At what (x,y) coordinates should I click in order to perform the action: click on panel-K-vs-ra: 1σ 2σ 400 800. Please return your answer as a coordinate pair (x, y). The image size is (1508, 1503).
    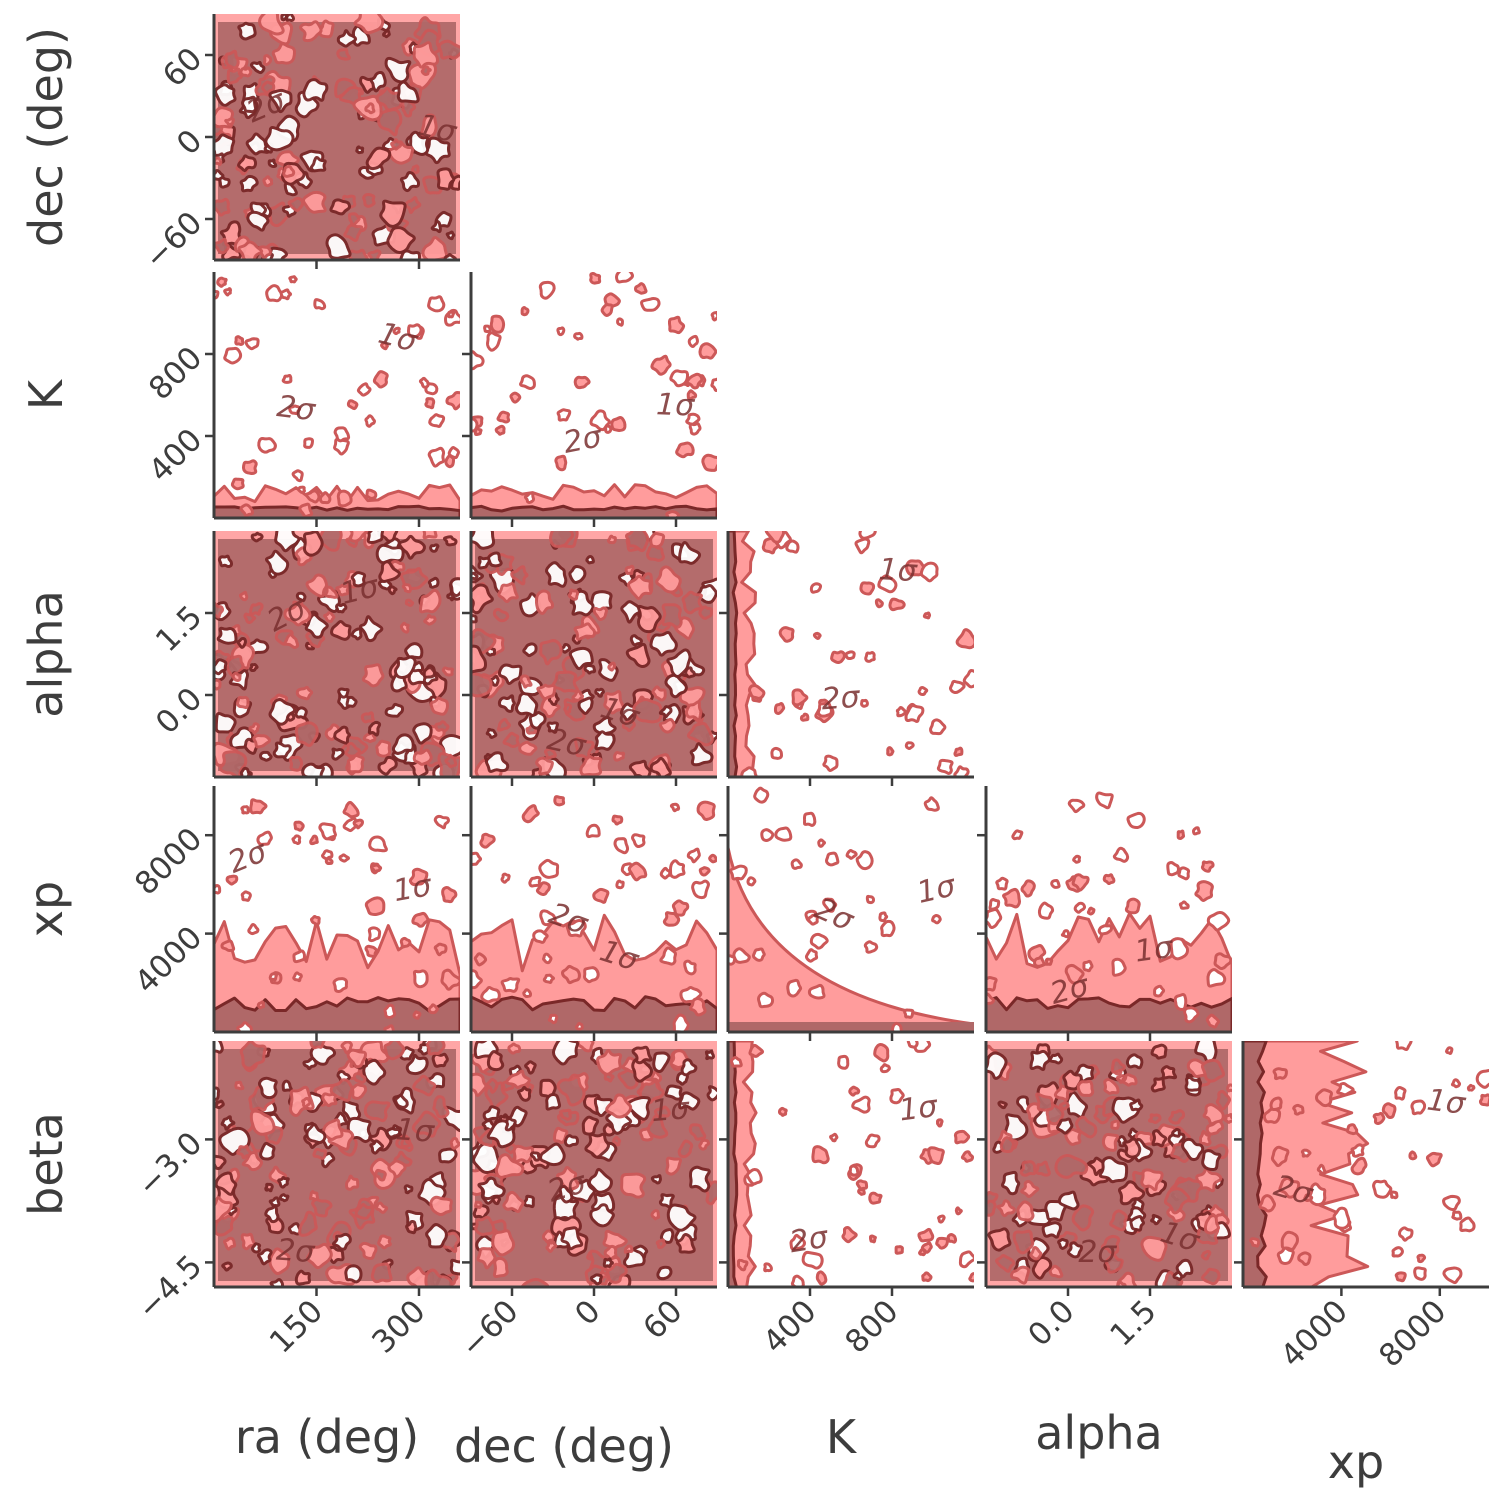
    Looking at the image, I should click on (301, 399).